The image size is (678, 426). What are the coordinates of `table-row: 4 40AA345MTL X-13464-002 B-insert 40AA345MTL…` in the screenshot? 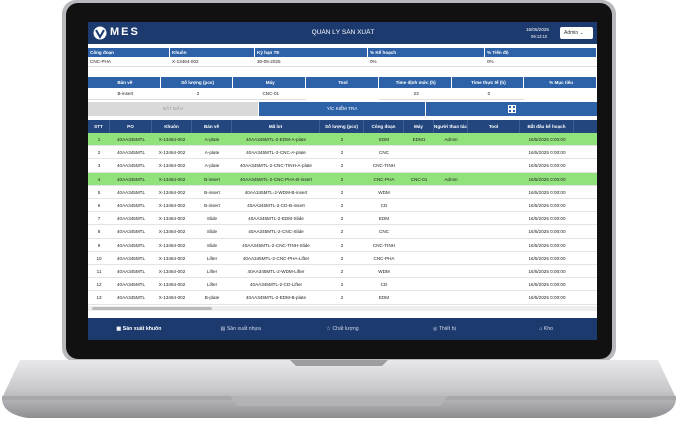 It's located at (342, 179).